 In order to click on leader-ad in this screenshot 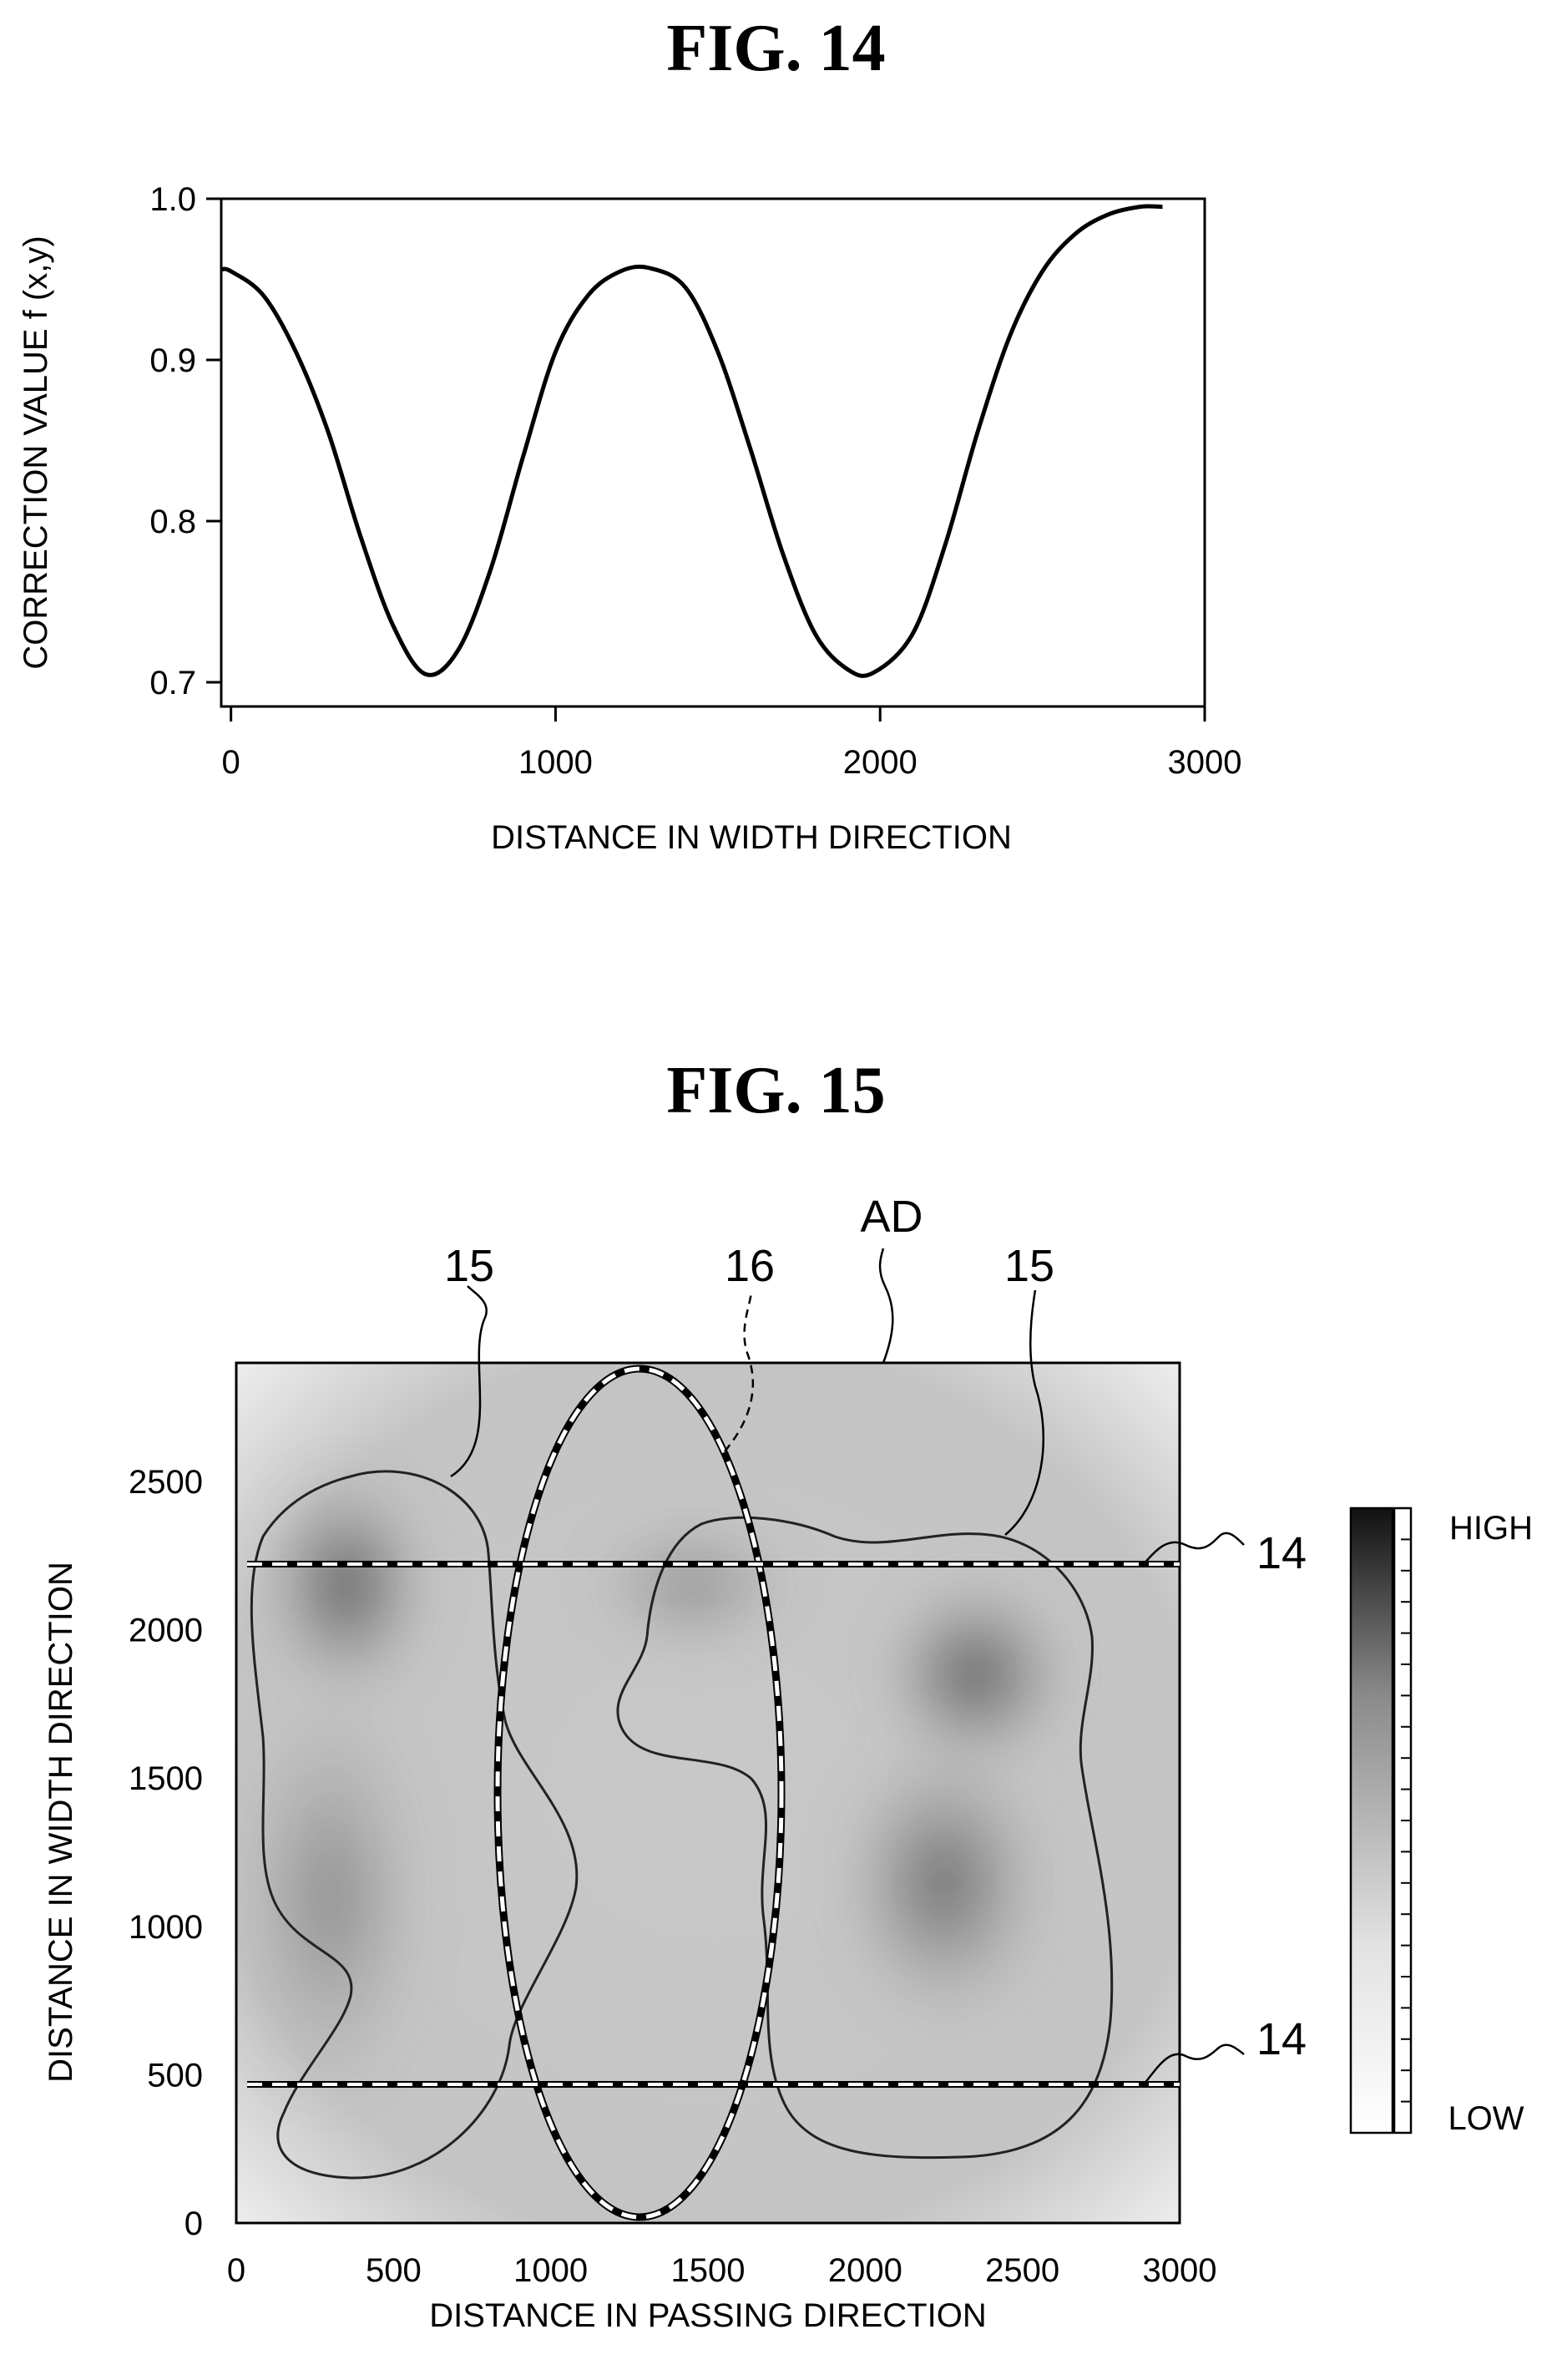, I will do `click(886, 1306)`.